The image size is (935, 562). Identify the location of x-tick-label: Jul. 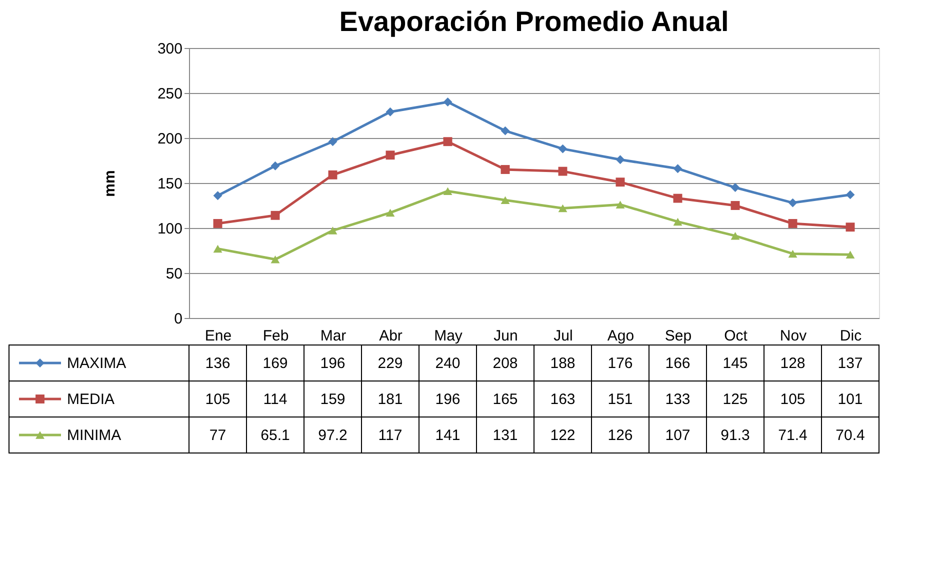
(563, 336).